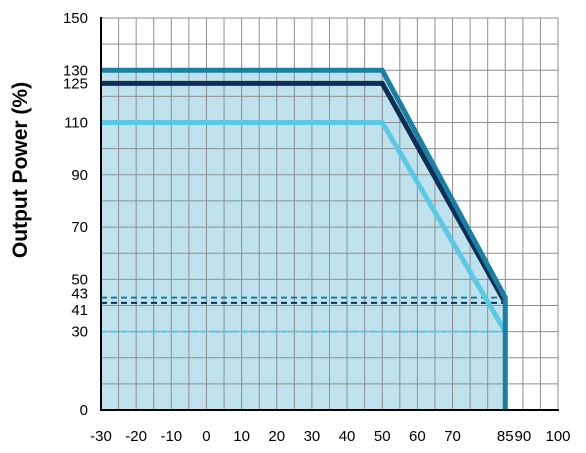 This screenshot has width=586, height=453. Describe the element at coordinates (206, 436) in the screenshot. I see `x-tick-label: 0` at that location.